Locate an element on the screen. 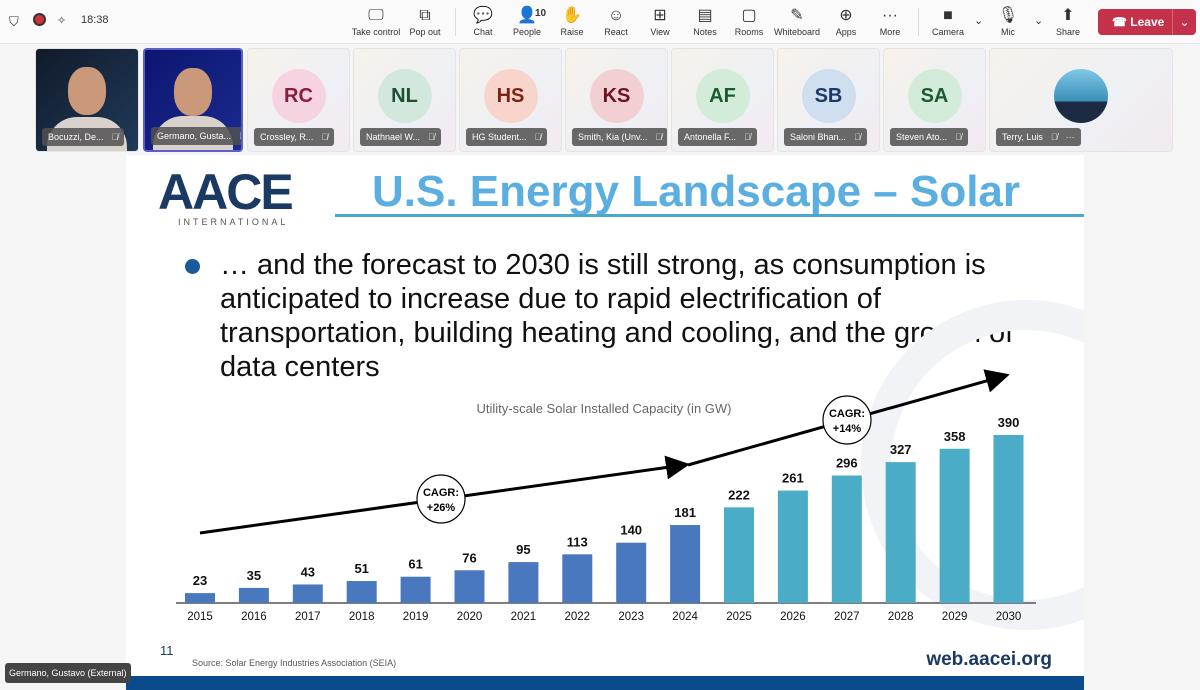 The image size is (1200, 690). button-label: Mic is located at coordinates (1008, 32).